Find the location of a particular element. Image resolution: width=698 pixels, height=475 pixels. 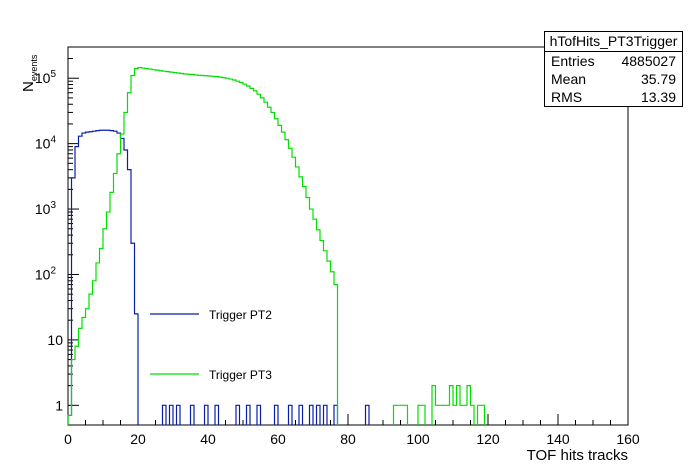

y-tick-label: 10³ is located at coordinates (46, 208).